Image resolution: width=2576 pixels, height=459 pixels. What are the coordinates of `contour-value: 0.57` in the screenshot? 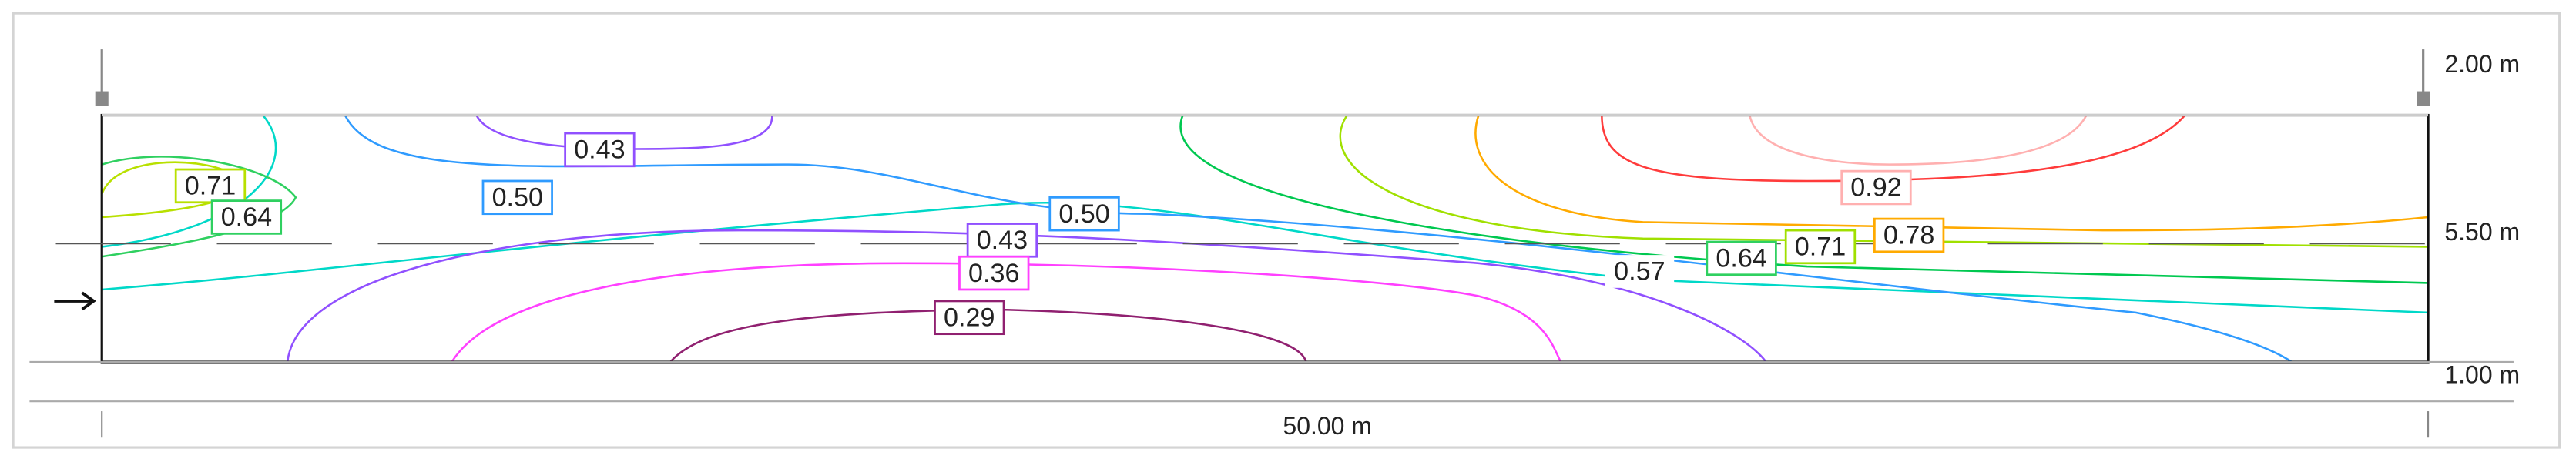 It's located at (1639, 271).